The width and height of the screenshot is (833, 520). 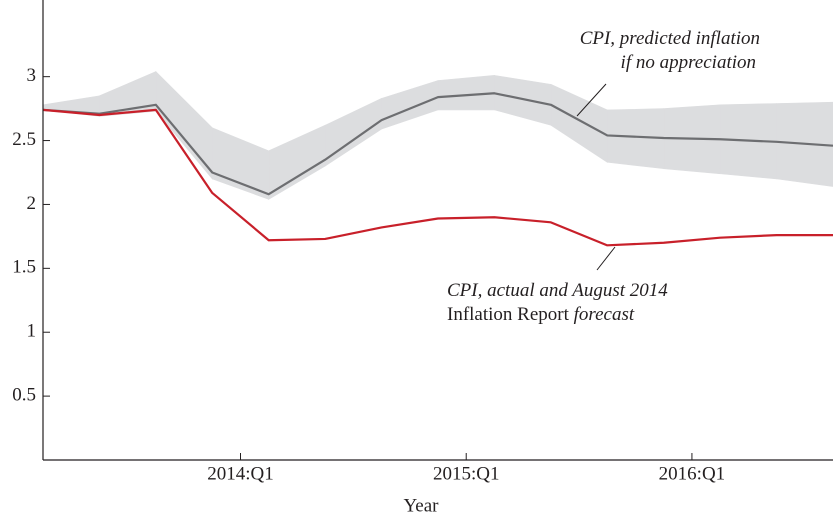 I want to click on annotation: CPI, actual and August 2014, so click(x=557, y=290).